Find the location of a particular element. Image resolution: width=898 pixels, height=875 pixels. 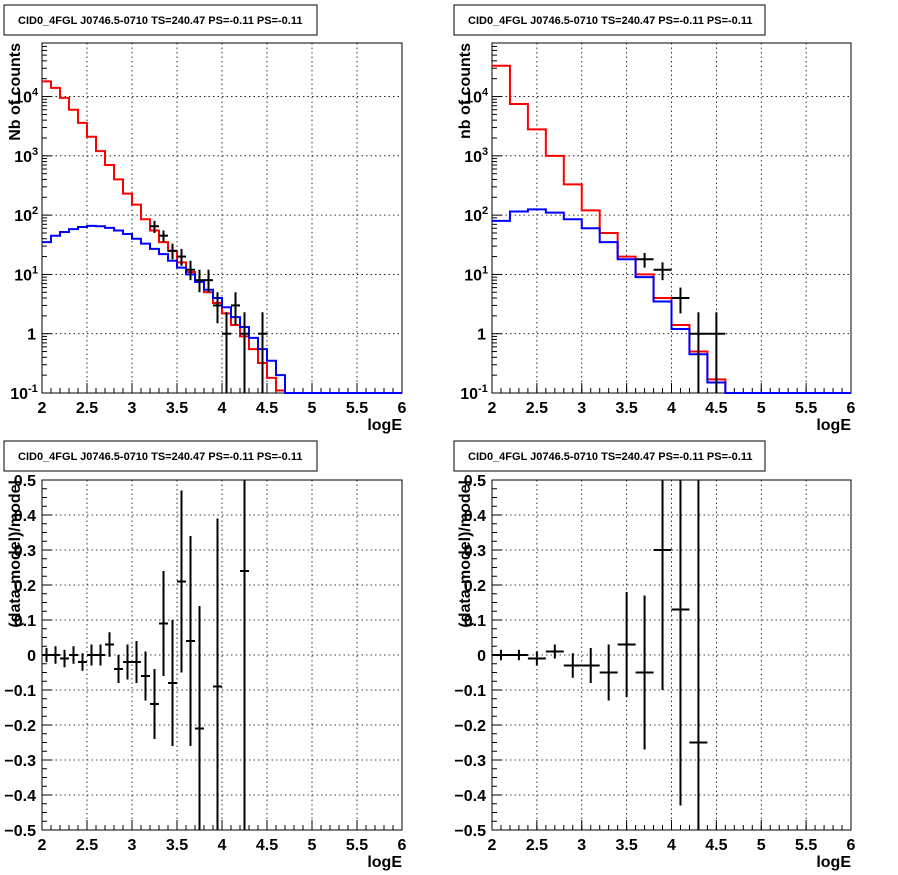

y-tick-label: 0.2 is located at coordinates (25, 586).